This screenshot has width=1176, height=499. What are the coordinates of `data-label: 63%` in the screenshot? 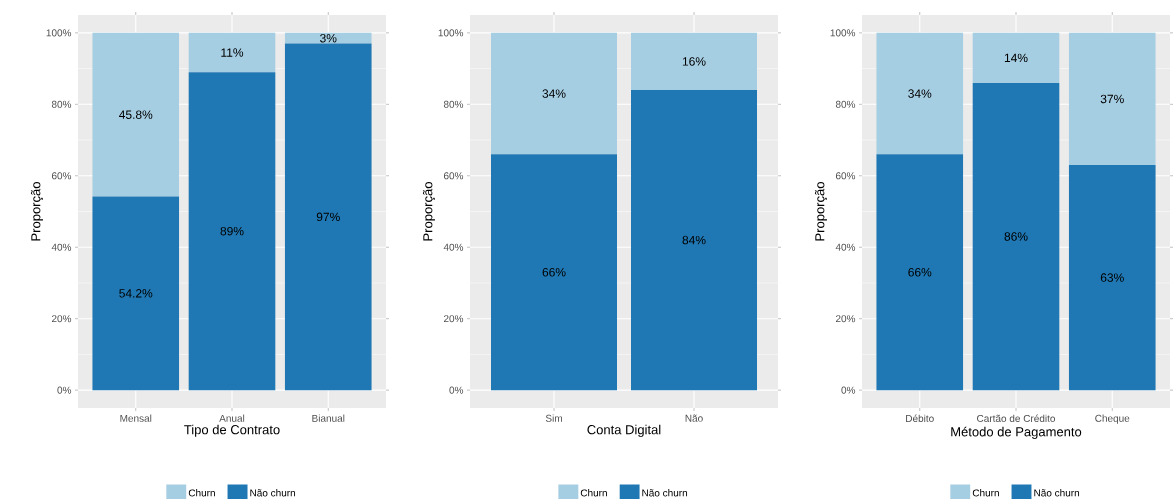 It's located at (1112, 277).